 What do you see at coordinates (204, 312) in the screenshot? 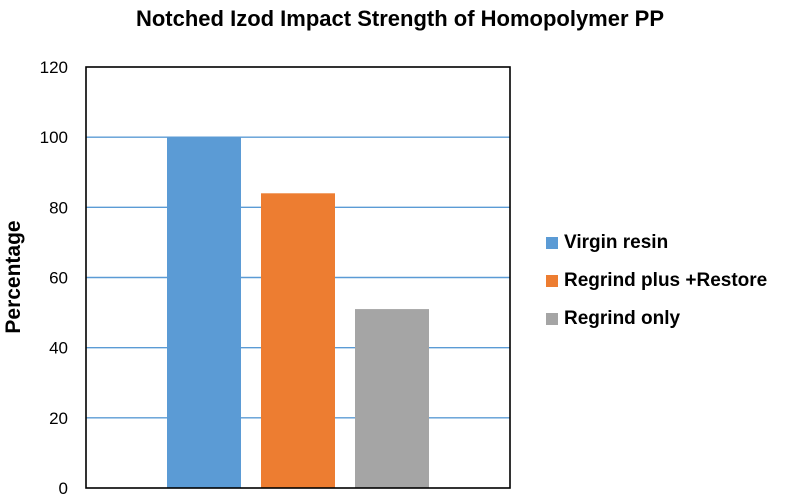
I see `bar-virgin-resin` at bounding box center [204, 312].